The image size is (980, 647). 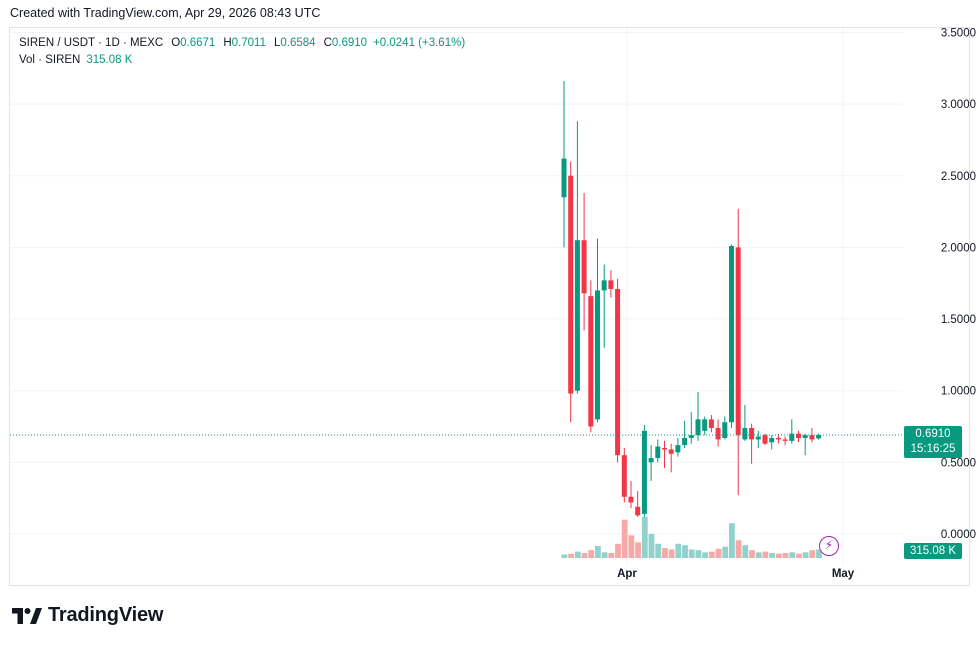 What do you see at coordinates (958, 105) in the screenshot?
I see `y-tick-label: 3.0000` at bounding box center [958, 105].